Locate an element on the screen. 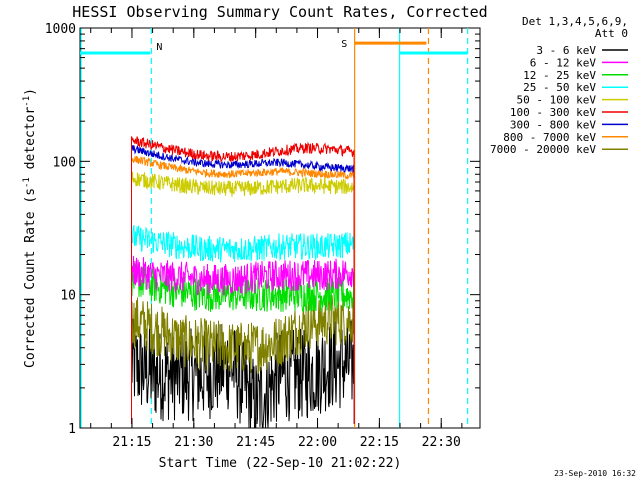 Image resolution: width=640 pixels, height=480 pixels. footer-date: 23-Sep-2010 16:32 is located at coordinates (595, 473).